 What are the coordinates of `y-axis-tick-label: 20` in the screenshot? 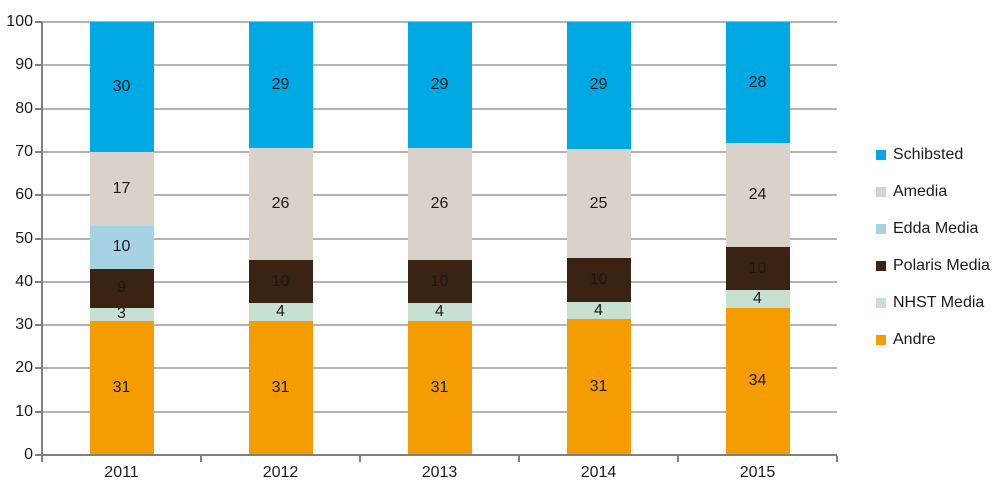 It's located at (24, 368).